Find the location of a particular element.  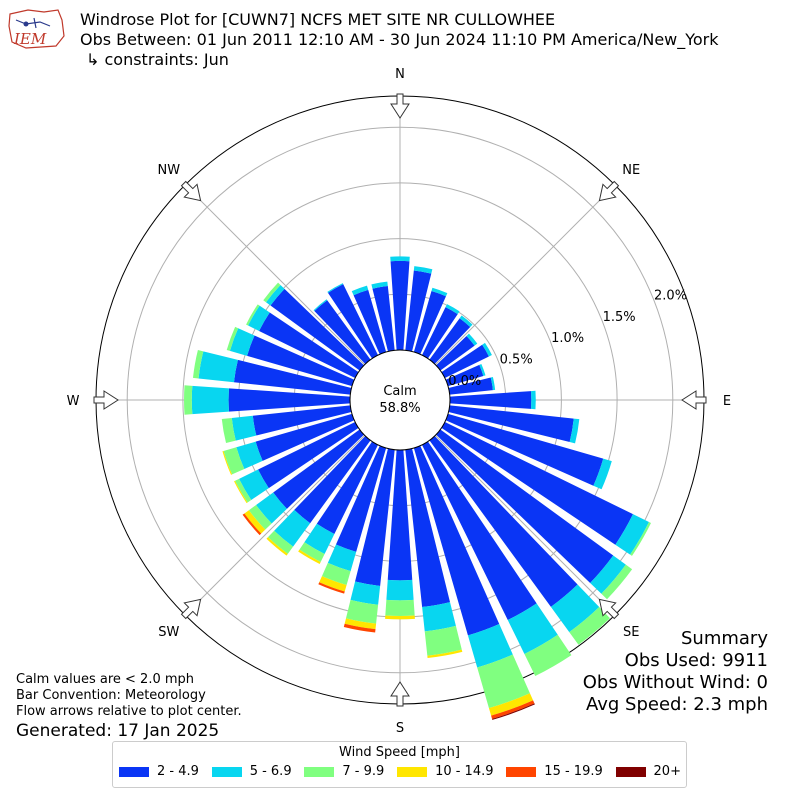

chart-constraints: ↳ constraints: Jun is located at coordinates (157, 59).